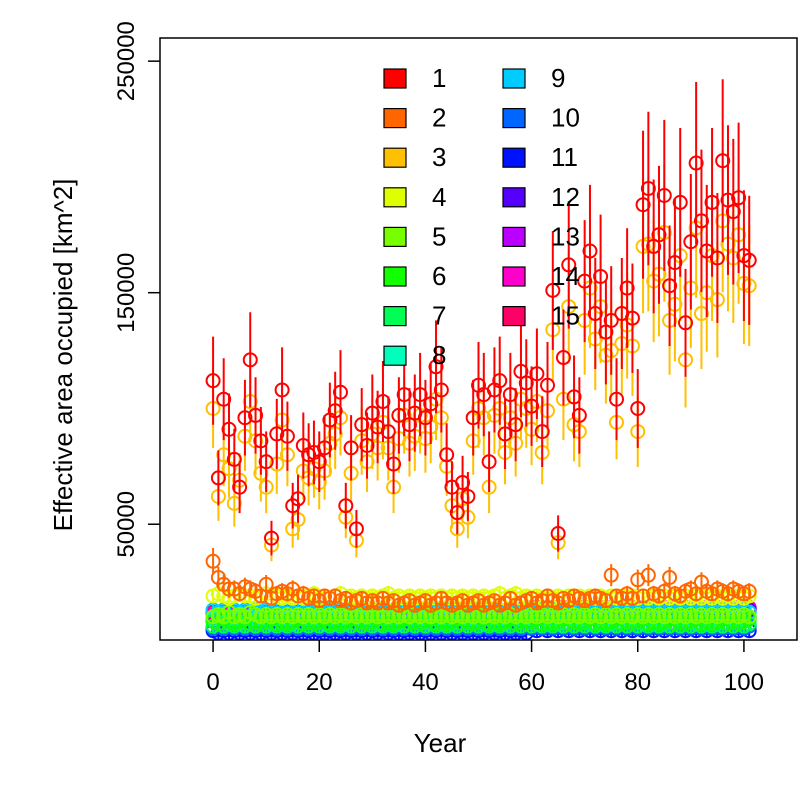  What do you see at coordinates (414, 355) in the screenshot?
I see `legend-item-8: 8` at bounding box center [414, 355].